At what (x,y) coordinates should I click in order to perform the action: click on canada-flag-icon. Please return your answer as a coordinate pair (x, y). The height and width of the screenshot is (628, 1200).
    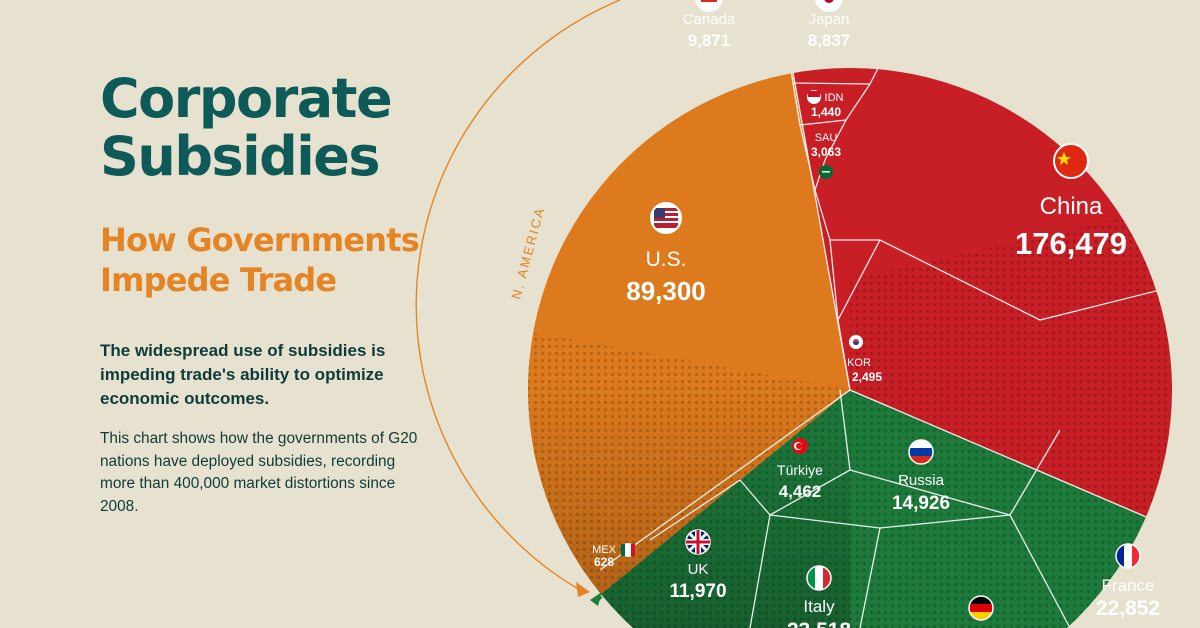
    Looking at the image, I should click on (709, 6).